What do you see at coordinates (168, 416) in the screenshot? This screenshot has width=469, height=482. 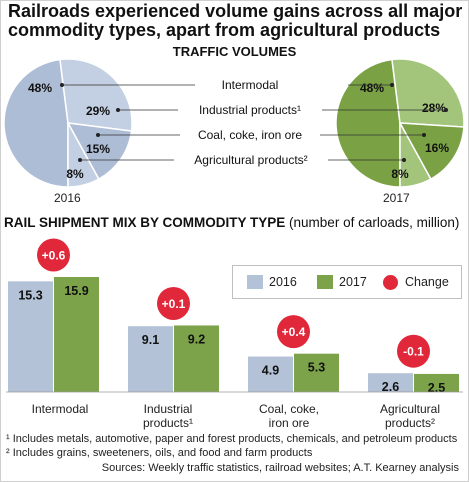 I see `bar-category-industrial: Industrial products¹` at bounding box center [168, 416].